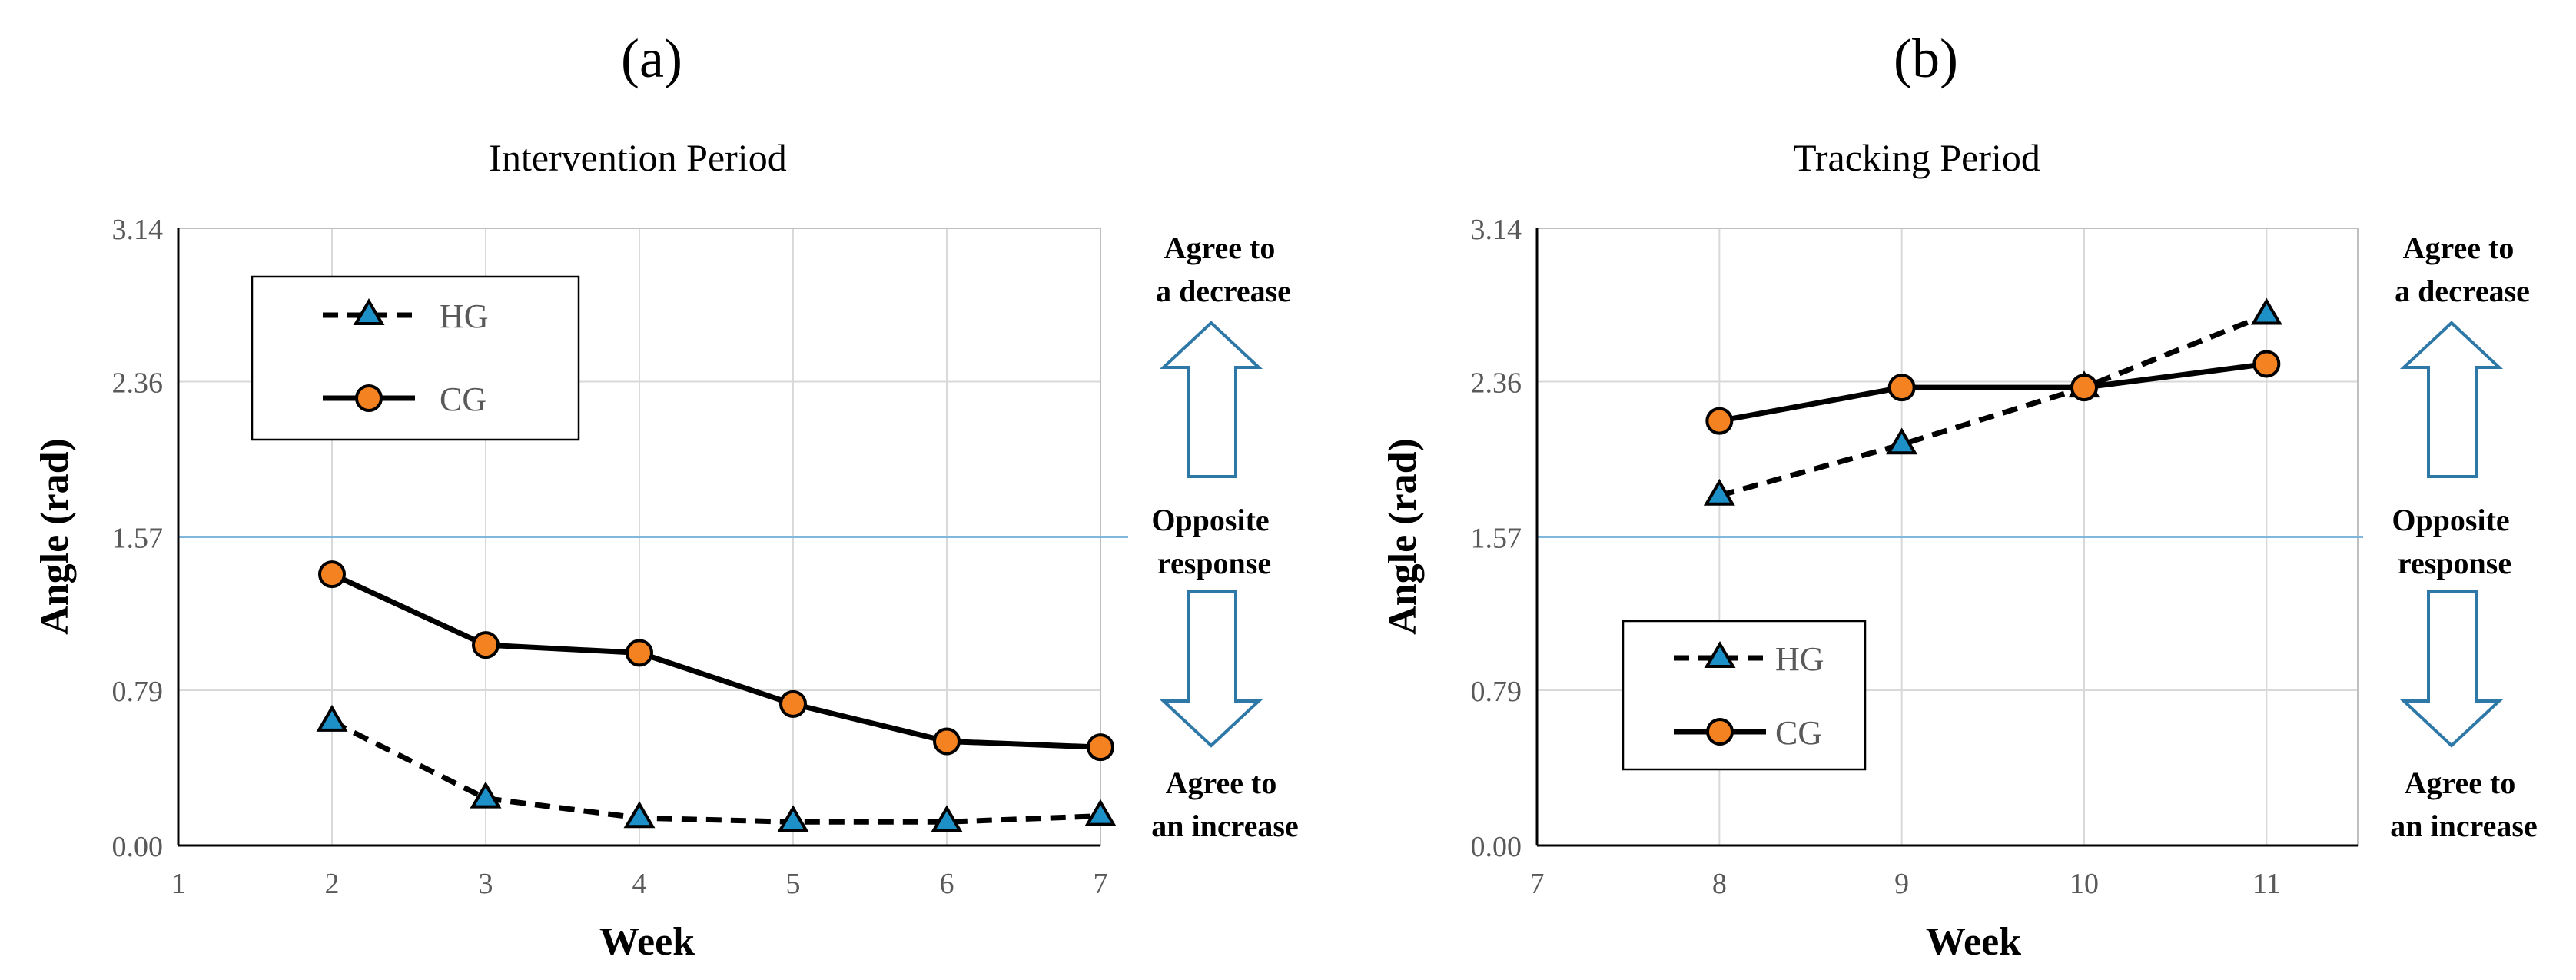 Image resolution: width=2576 pixels, height=980 pixels. What do you see at coordinates (1403, 536) in the screenshot?
I see `panel-b-y-axis-title: Angle (rad)` at bounding box center [1403, 536].